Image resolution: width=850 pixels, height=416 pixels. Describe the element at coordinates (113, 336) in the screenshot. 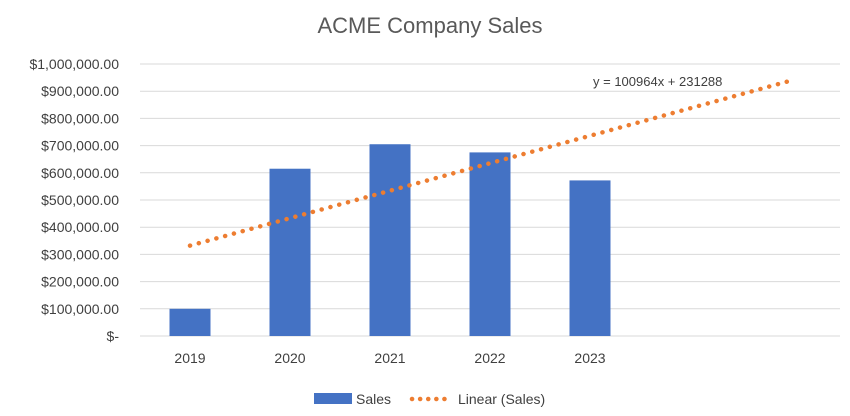

I see `y-tick-label-0: $-` at that location.